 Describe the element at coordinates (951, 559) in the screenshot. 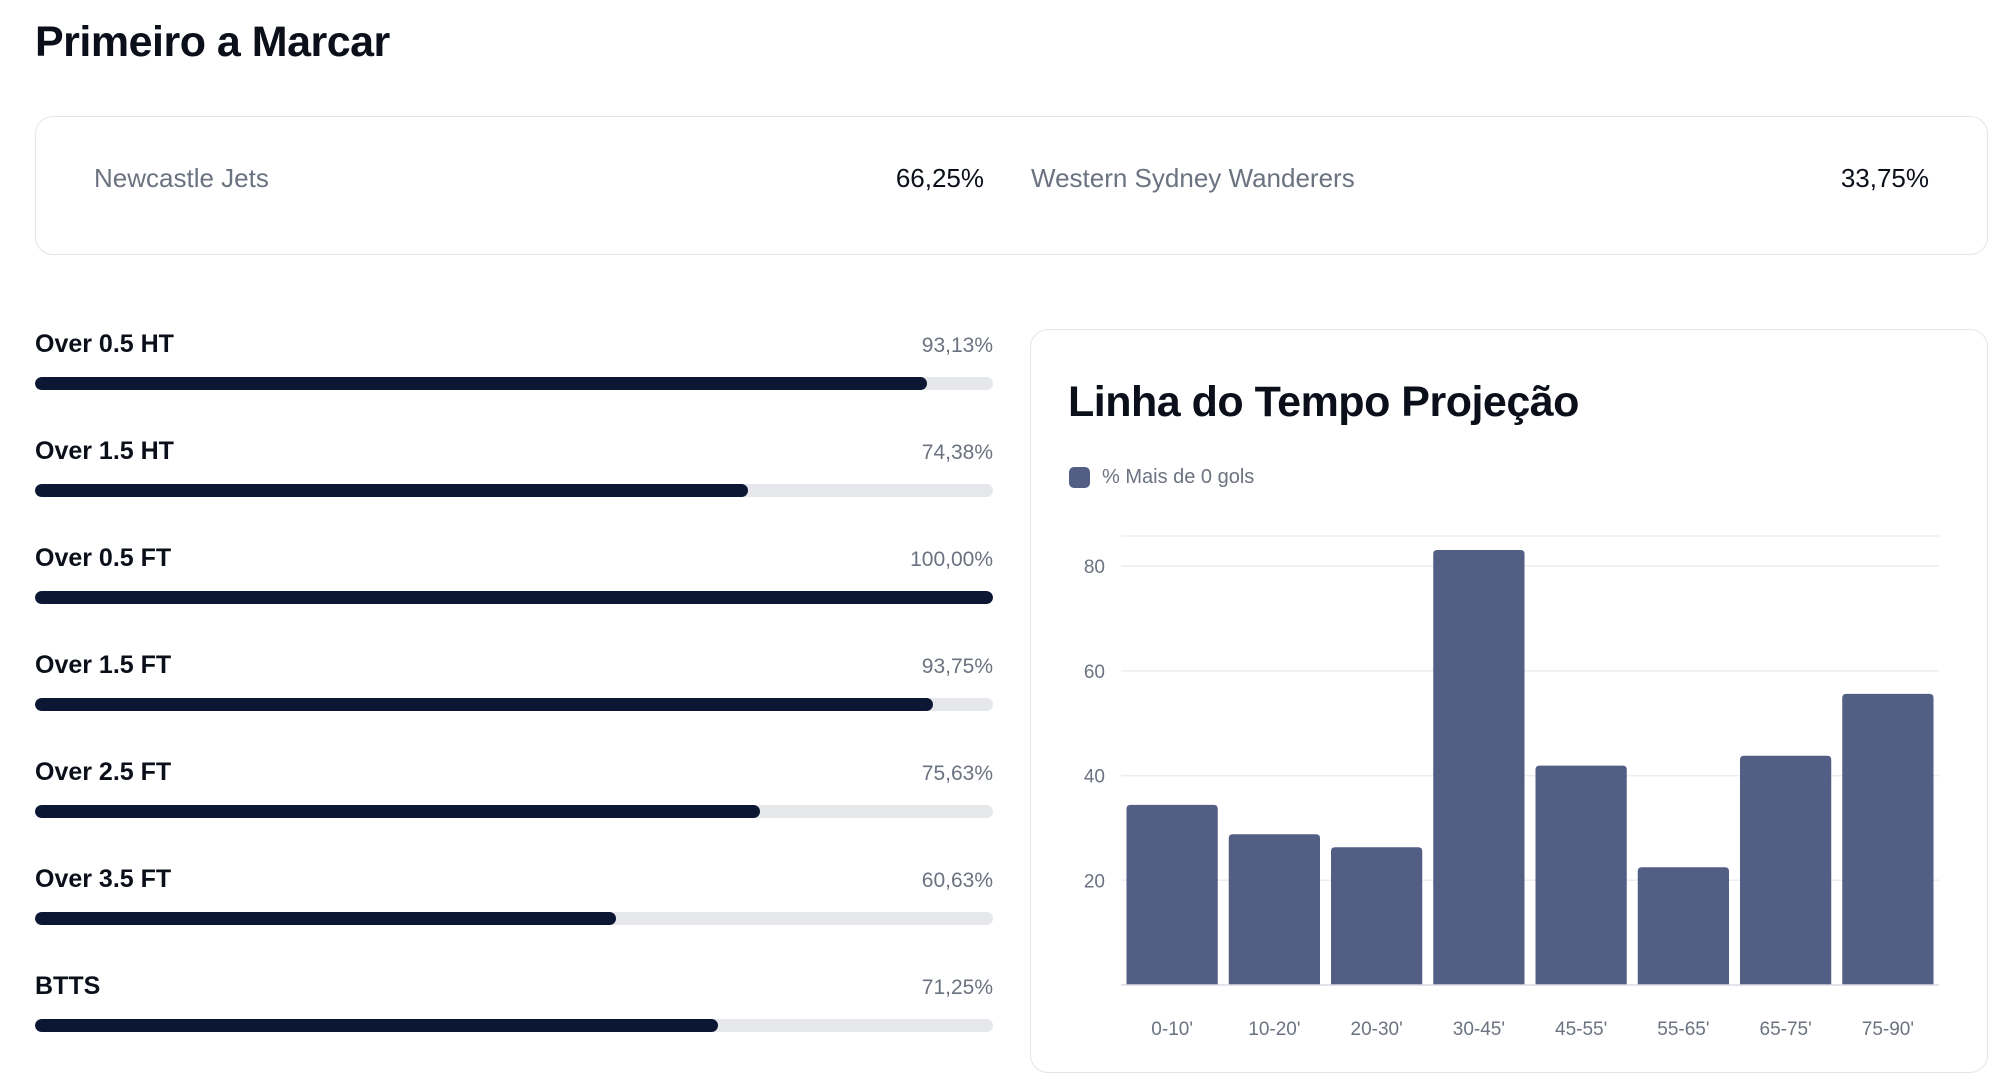

I see `market-percent: 100,00%` at that location.